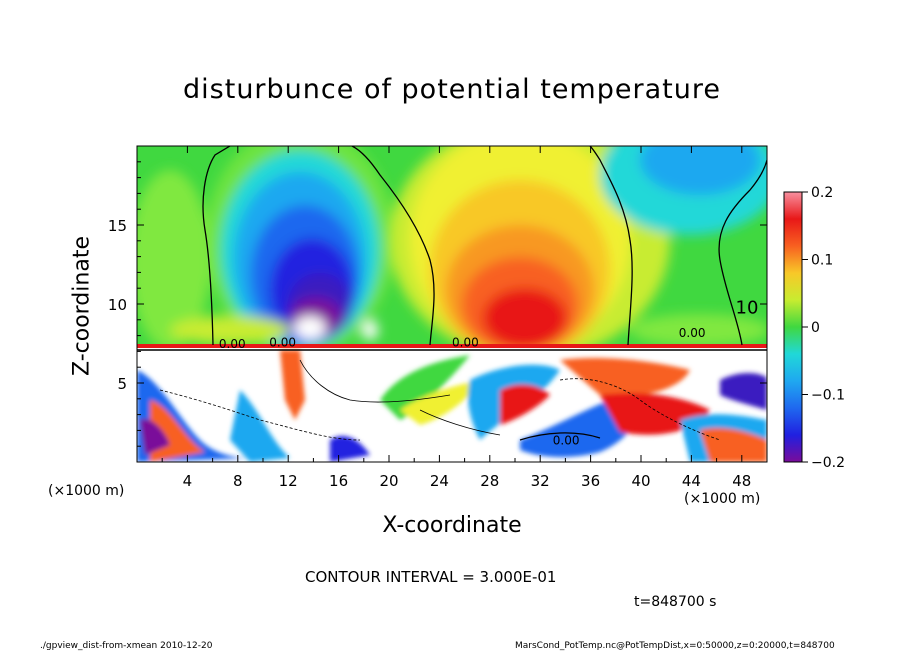  Describe the element at coordinates (675, 602) in the screenshot. I see `time-label: t=848700 s` at that location.